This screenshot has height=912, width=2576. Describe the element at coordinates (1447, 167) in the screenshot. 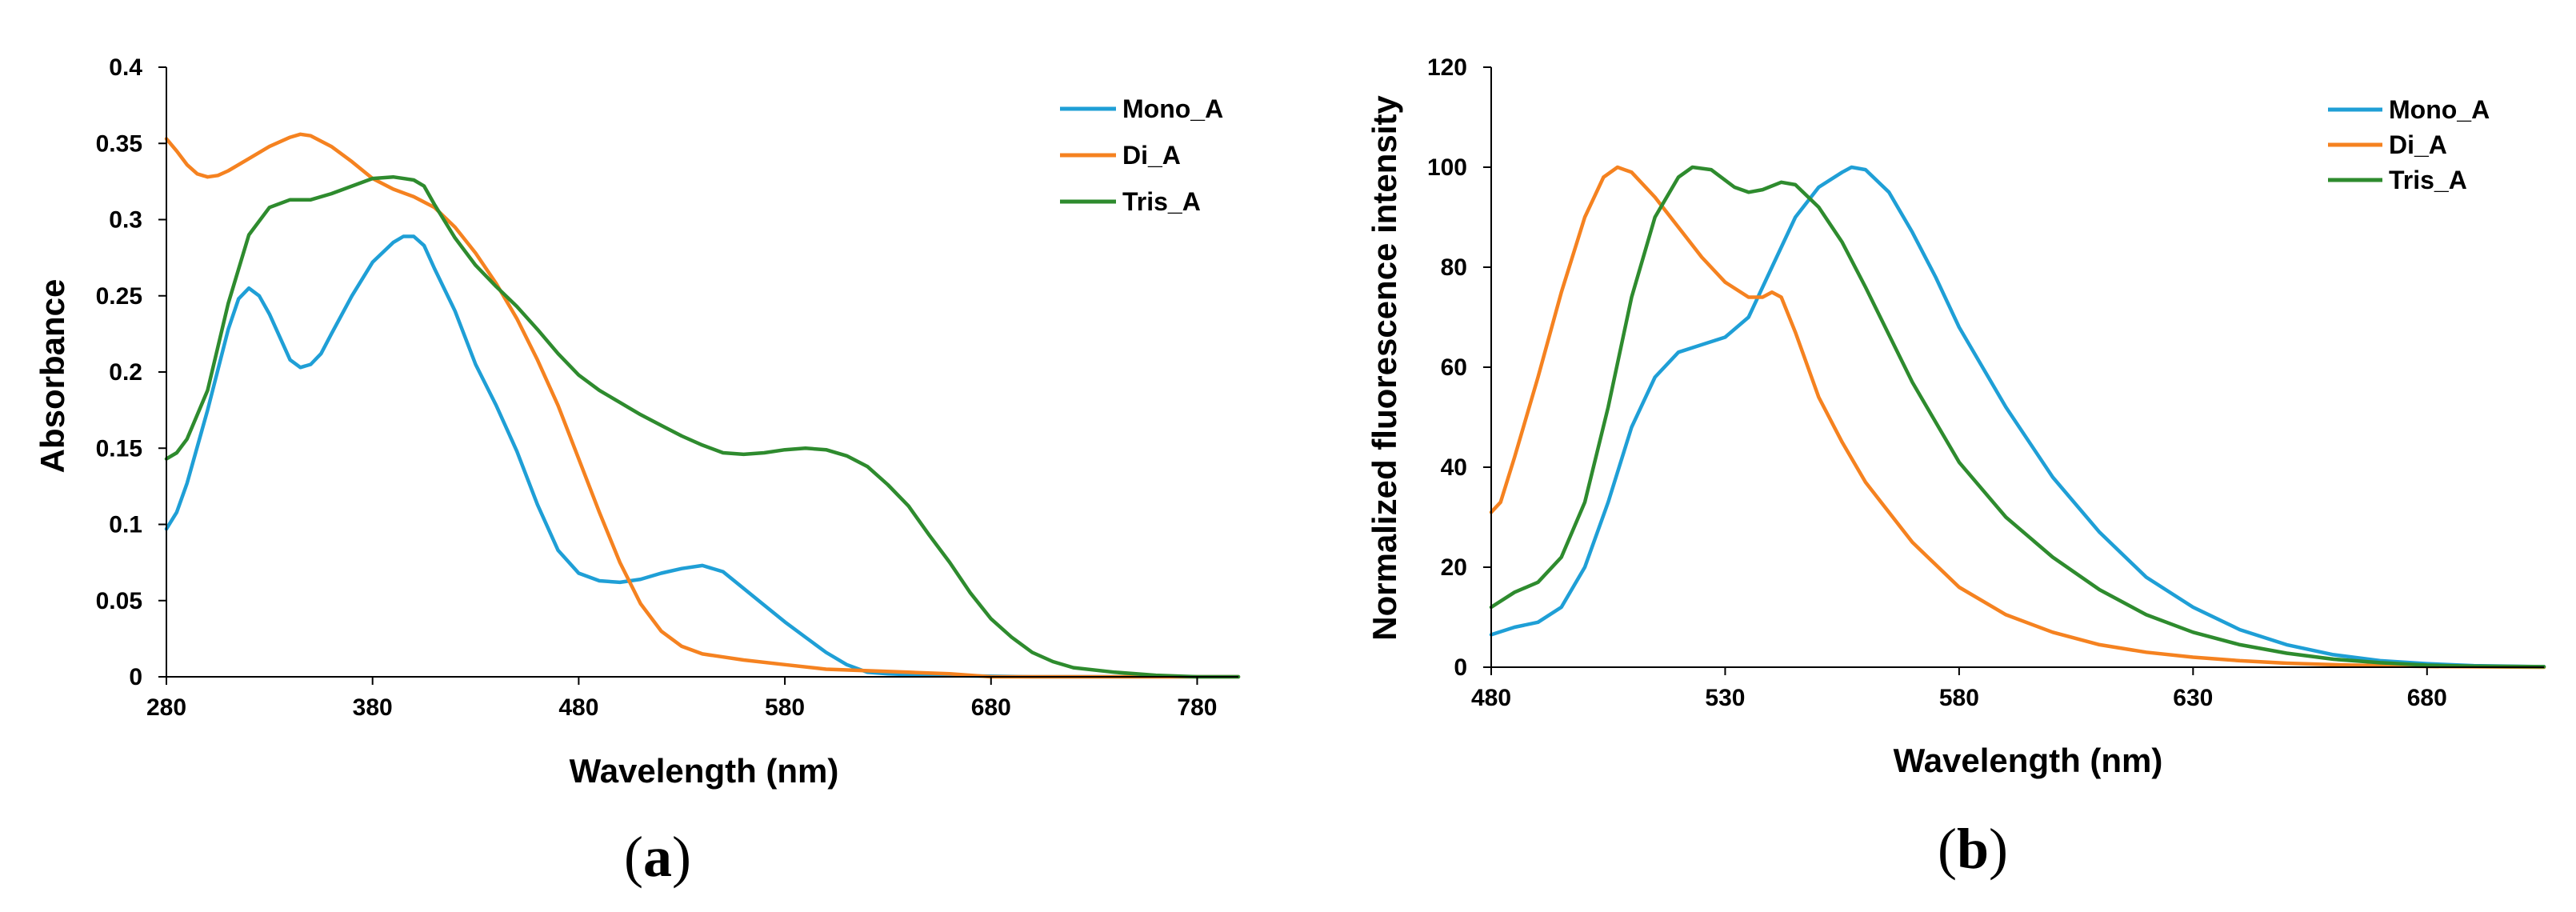

I see `fluorescence-y-tick-label: 100` at that location.